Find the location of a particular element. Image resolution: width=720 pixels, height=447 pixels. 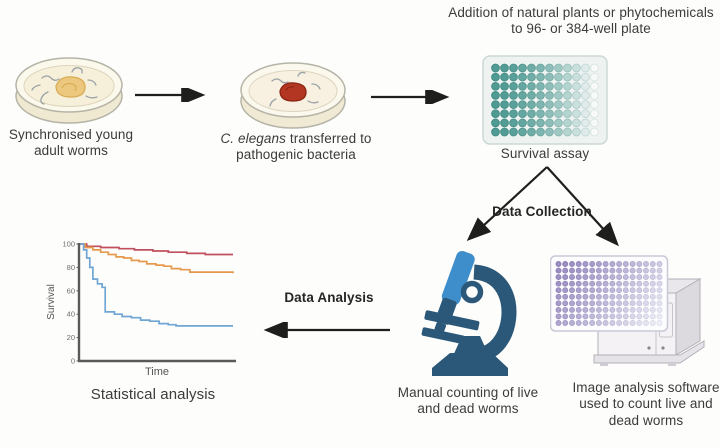

y-axis-ticks: 0 20 40 60 80 100 is located at coordinates (70, 303).